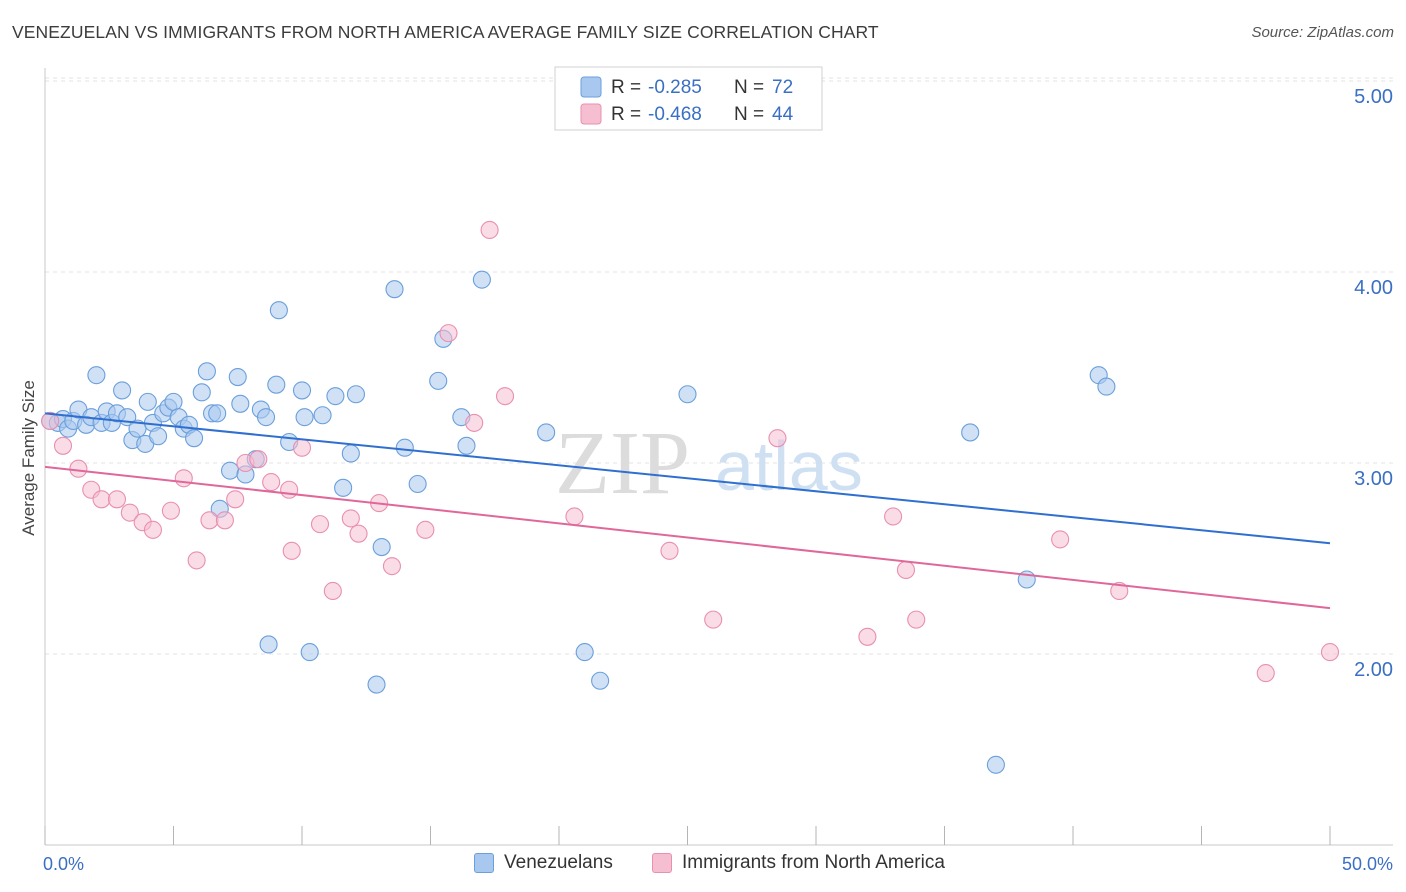 This screenshot has height=892, width=1406. I want to click on legend-n-label-2: N =, so click(749, 114).